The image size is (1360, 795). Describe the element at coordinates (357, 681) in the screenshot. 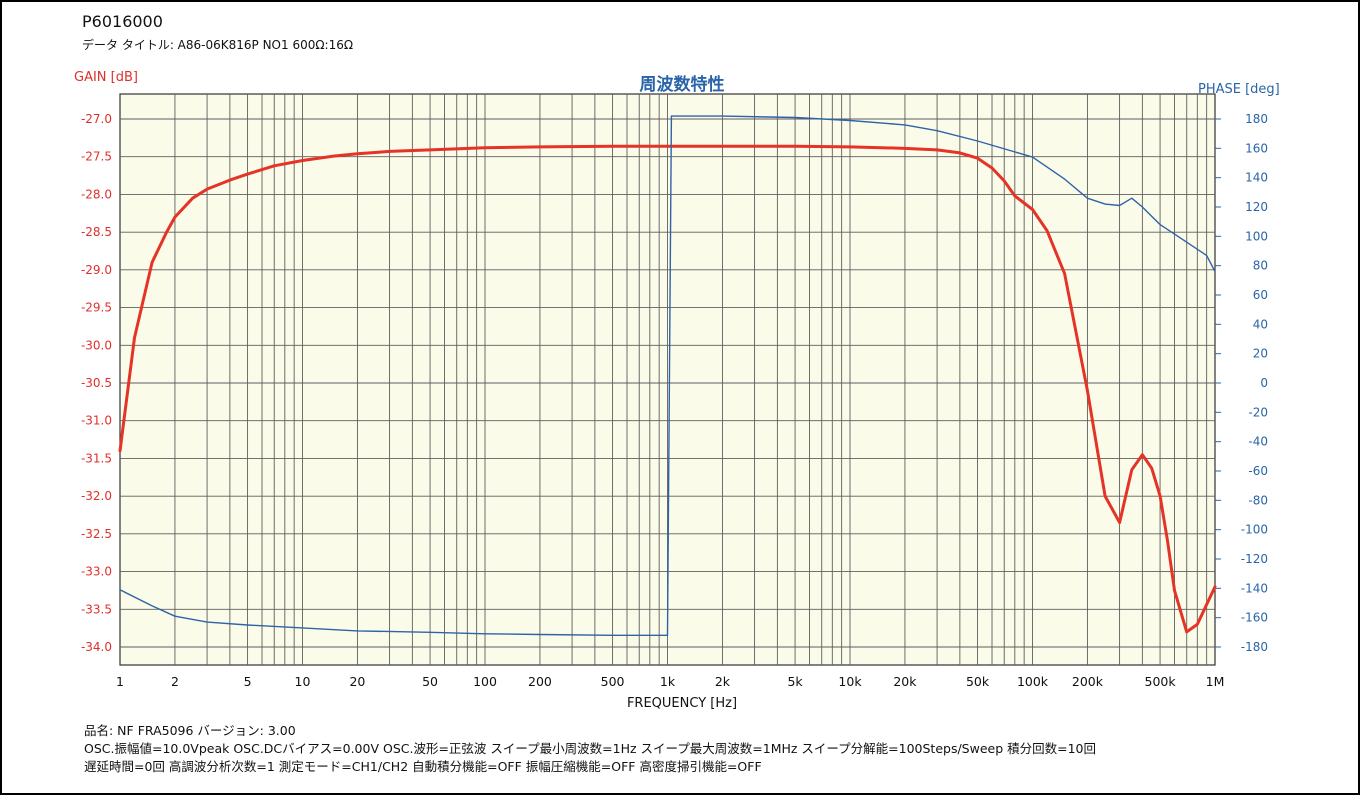

I see `x-tick-label: 20` at that location.